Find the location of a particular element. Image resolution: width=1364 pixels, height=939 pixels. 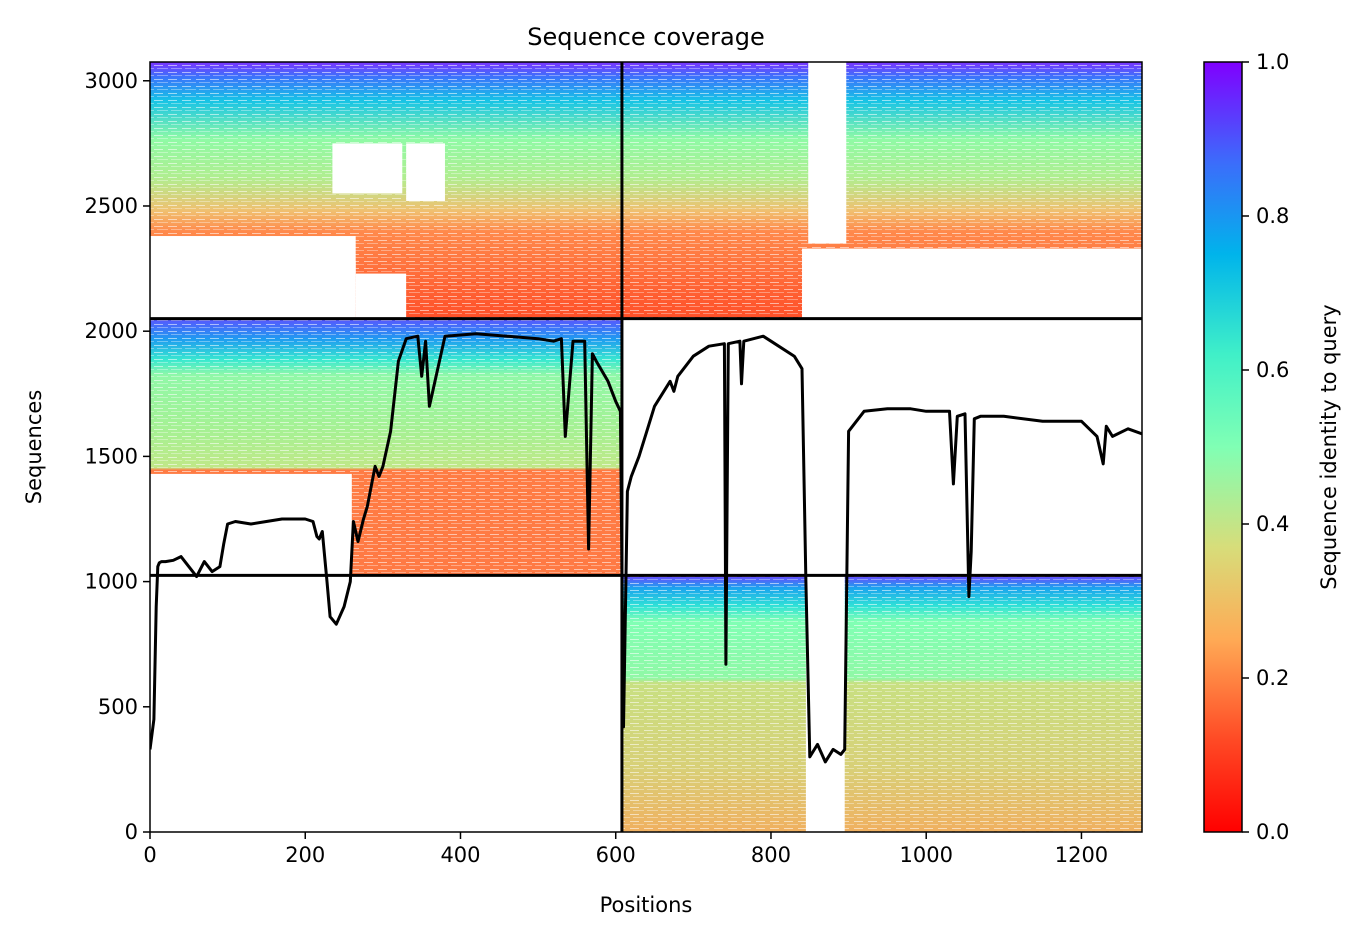

block-bottom-right is located at coordinates (881, 703).